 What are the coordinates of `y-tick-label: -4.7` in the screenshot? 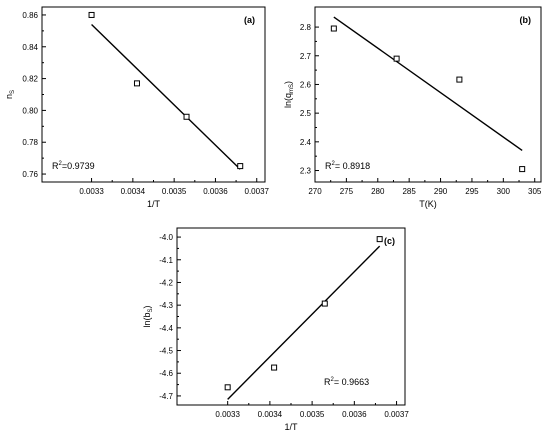 It's located at (166, 396).